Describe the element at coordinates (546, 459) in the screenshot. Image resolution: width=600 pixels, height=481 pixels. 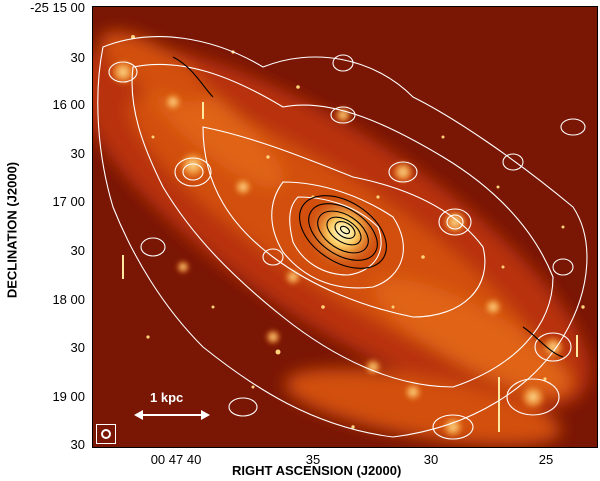
I see `x-tick-label: 25` at that location.